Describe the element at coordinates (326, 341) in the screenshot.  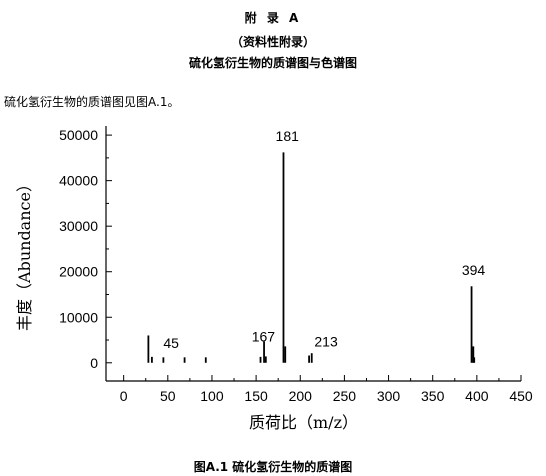
I see `peak-label: 213` at that location.